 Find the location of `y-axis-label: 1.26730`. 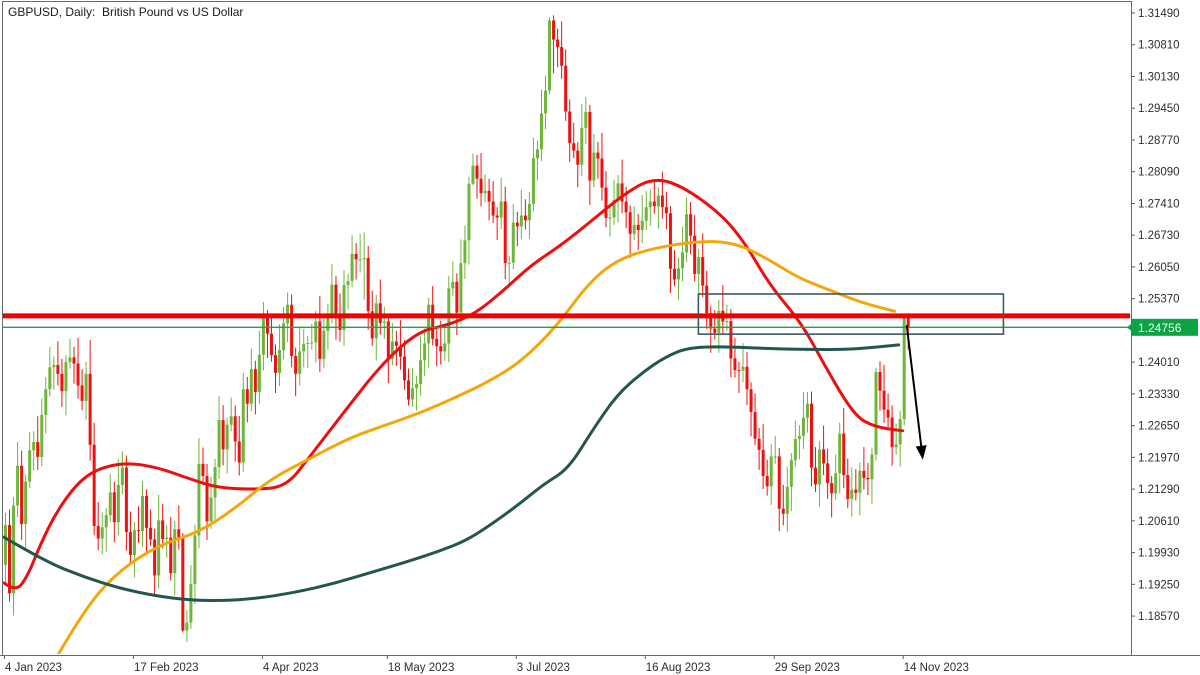

y-axis-label: 1.26730 is located at coordinates (1159, 236).